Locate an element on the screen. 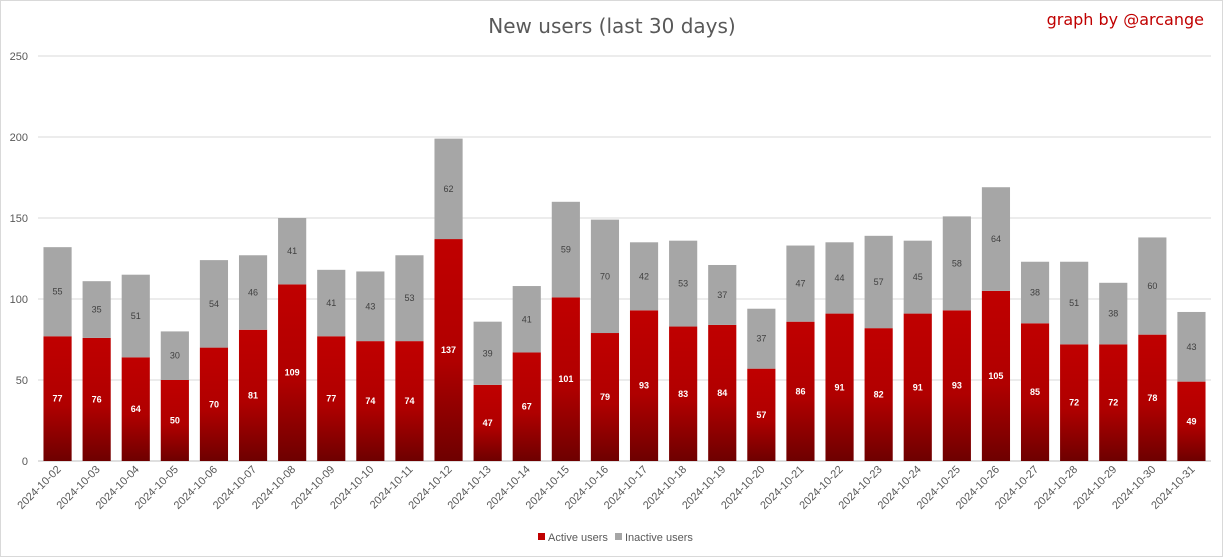 The height and width of the screenshot is (557, 1223). chart-credit: graph by @arcange is located at coordinates (1125, 19).